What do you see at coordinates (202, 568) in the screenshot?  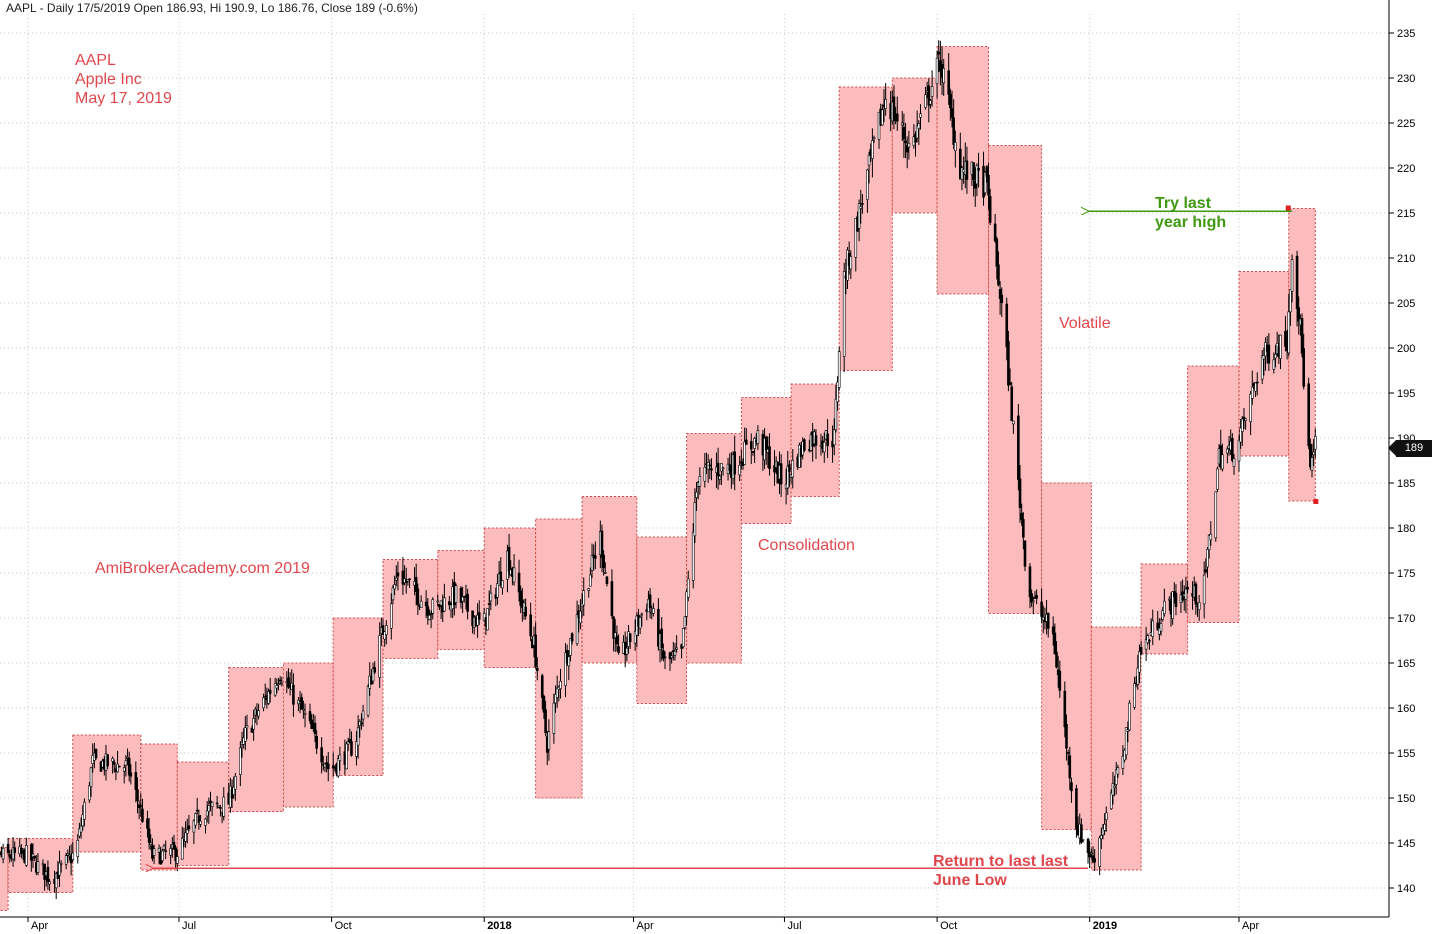 I see `watermark-label: AmiBrokerAcademy.com 2019` at bounding box center [202, 568].